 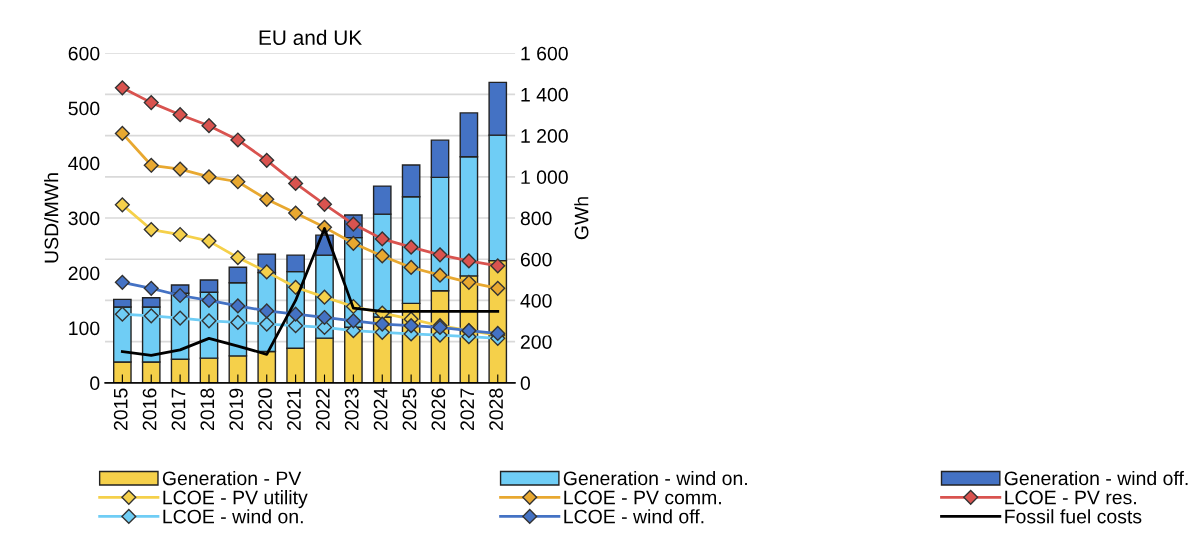 I want to click on legend-label: LCOE - PV comm., so click(x=642, y=497).